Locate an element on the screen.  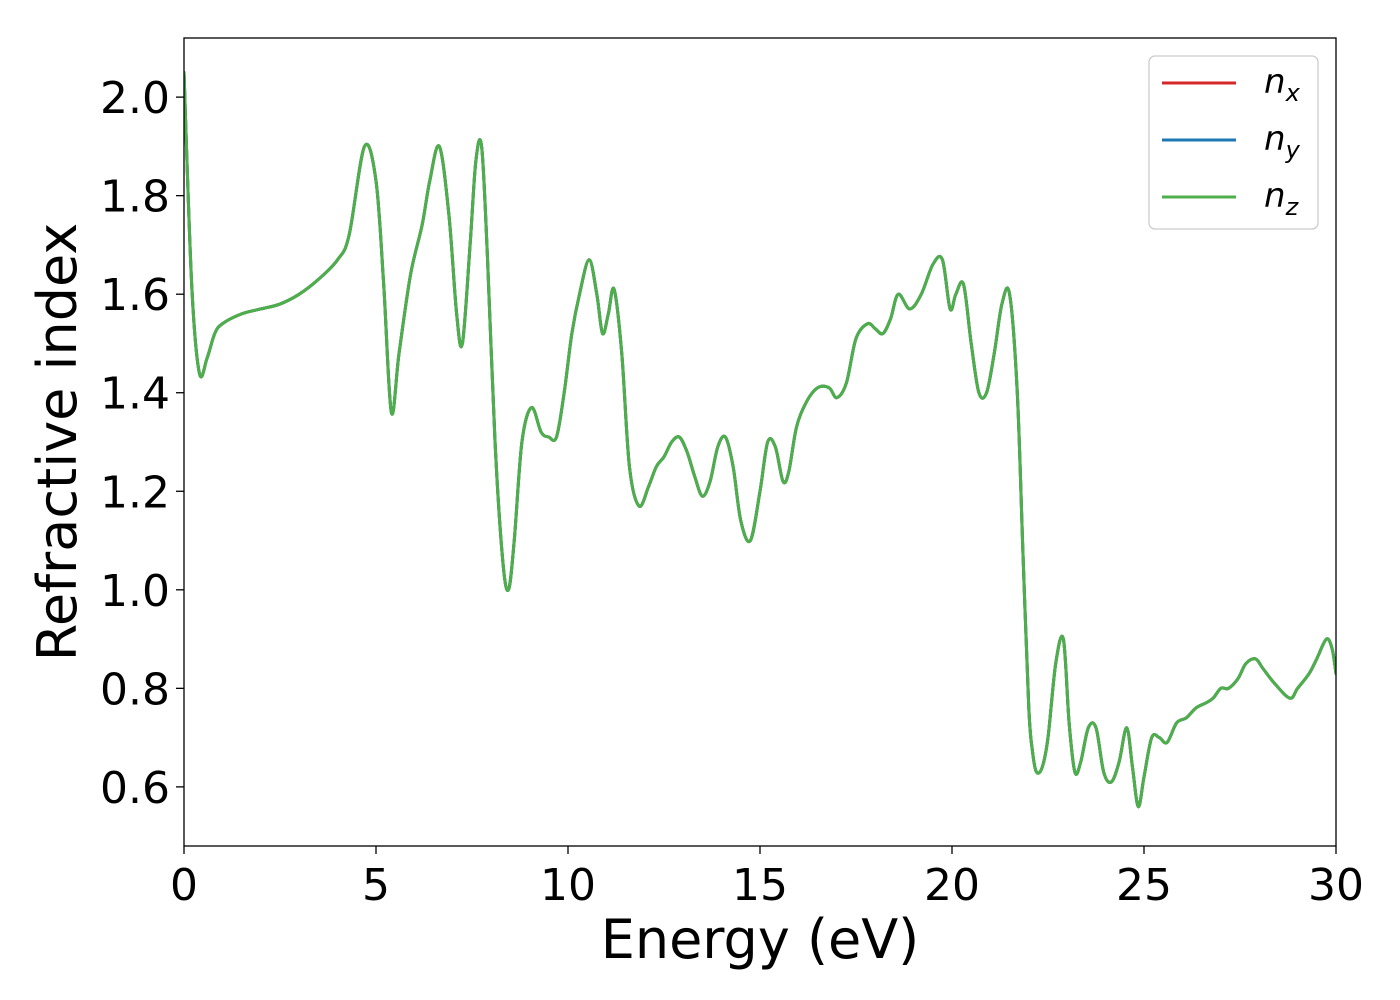
x-tick-label: 30 is located at coordinates (1336, 885).